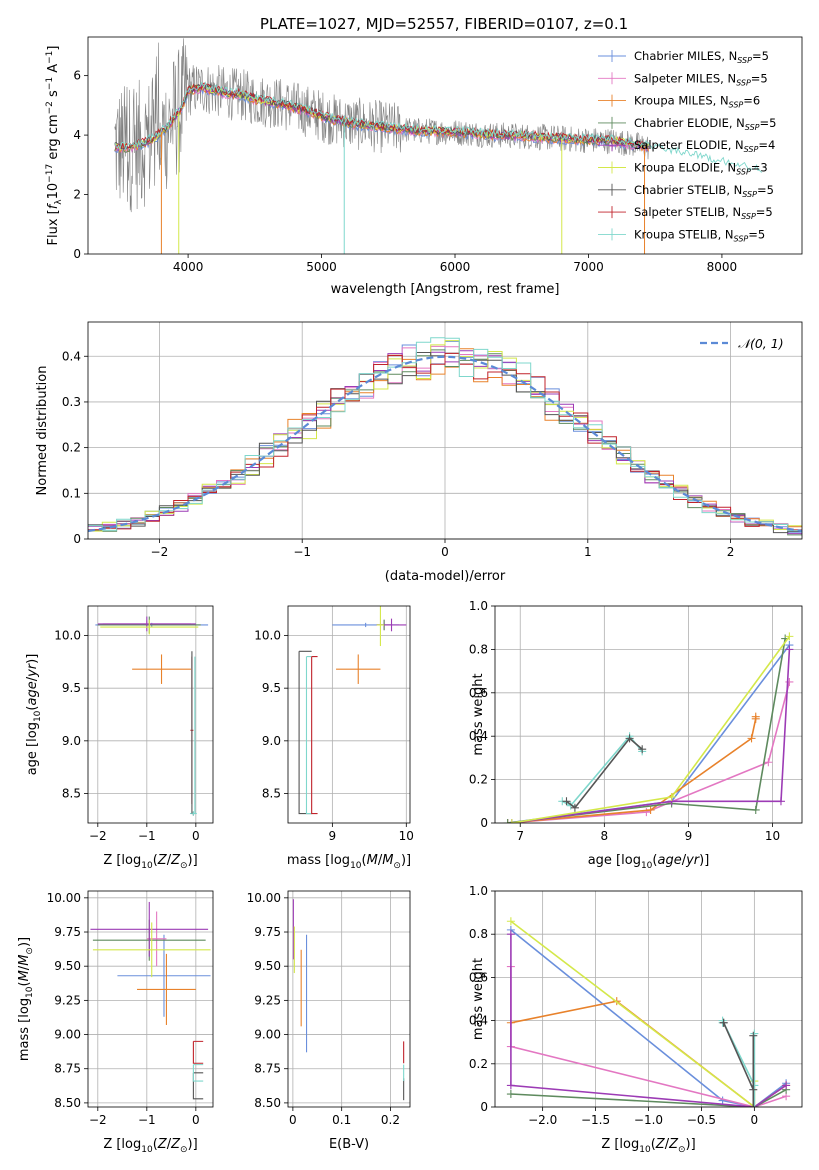  I want to click on y-tick-label: 4, so click(77, 135).